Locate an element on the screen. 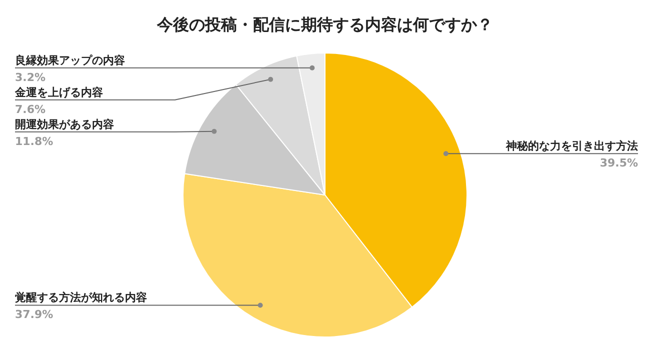 The height and width of the screenshot is (355, 650). data-label: 37.9% is located at coordinates (34, 315).